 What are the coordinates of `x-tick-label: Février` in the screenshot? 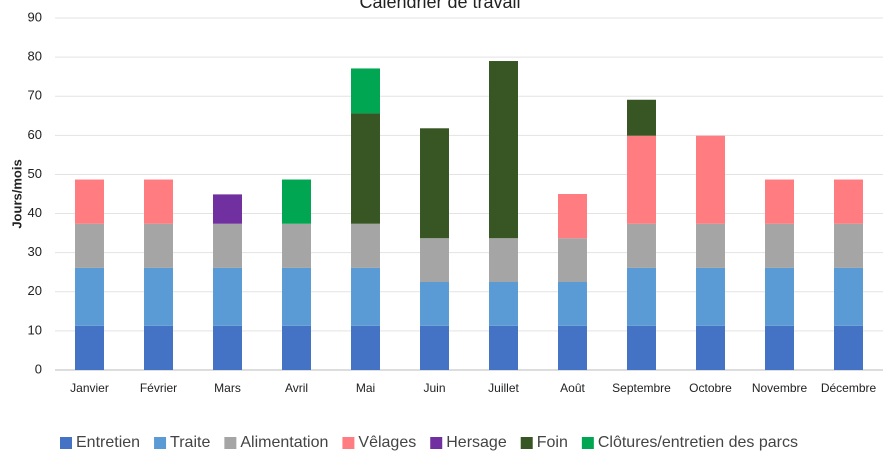 It's located at (158, 388).